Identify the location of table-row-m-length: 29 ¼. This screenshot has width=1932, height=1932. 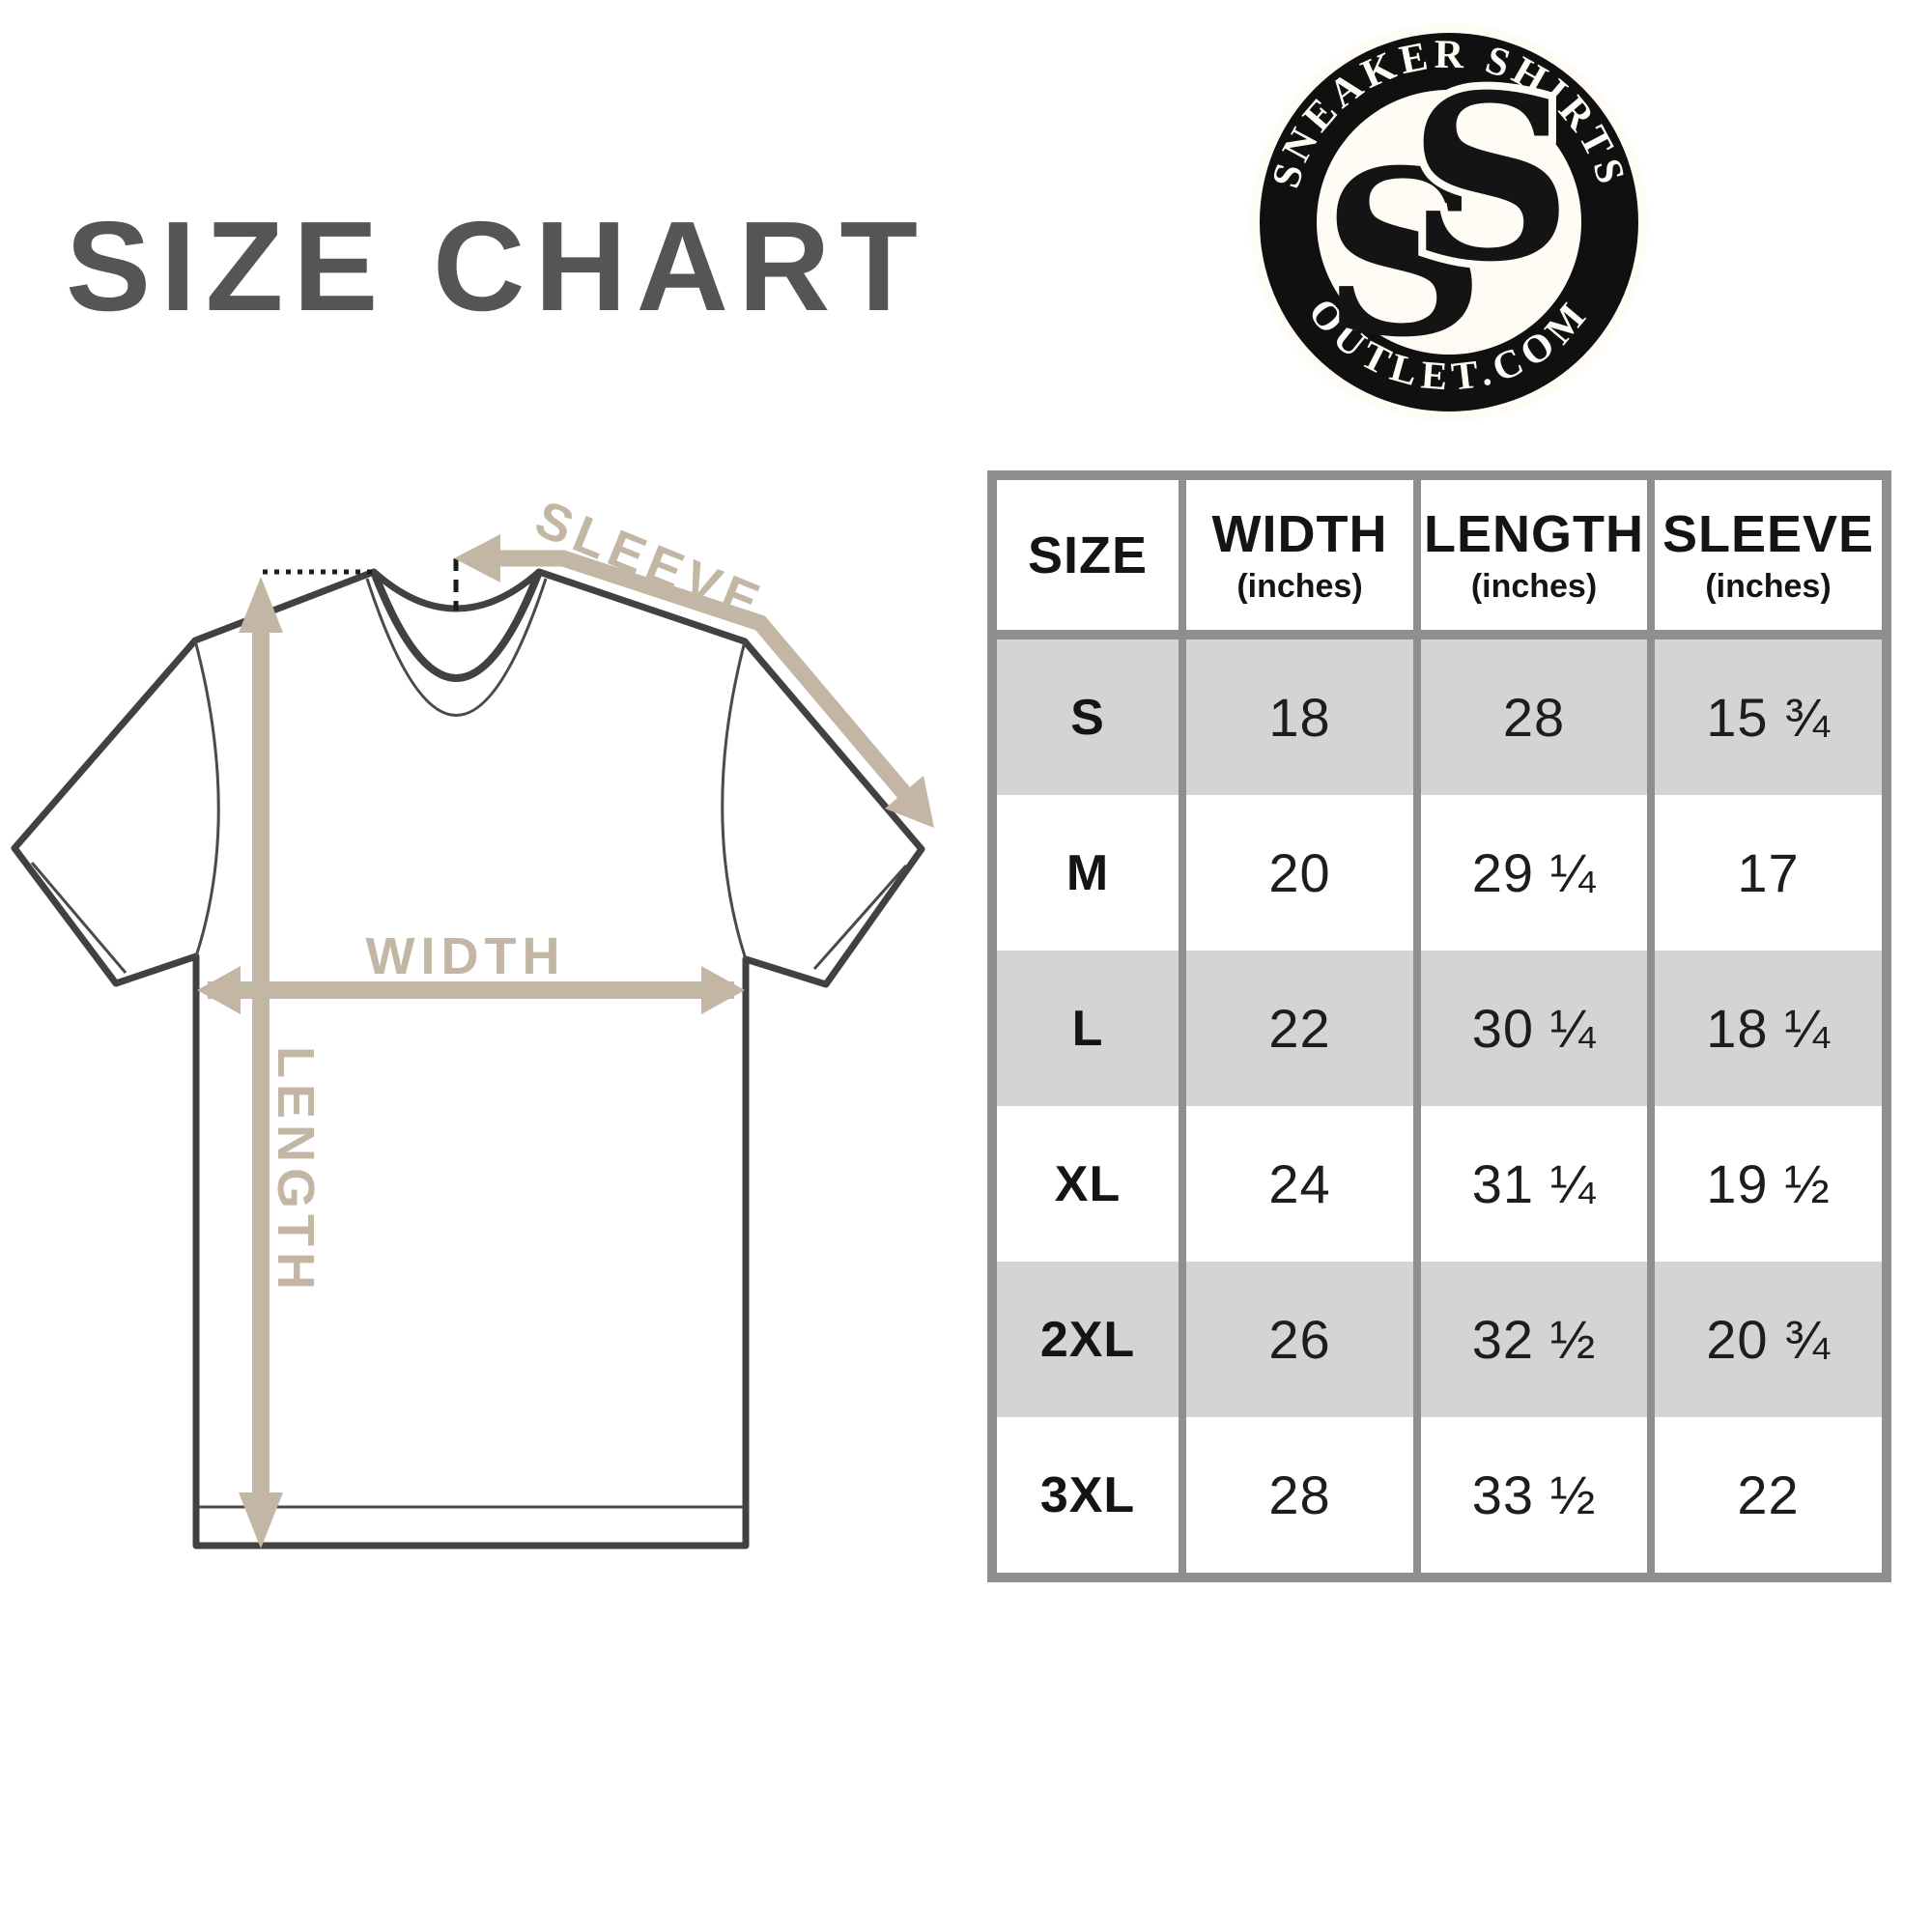
(1534, 873).